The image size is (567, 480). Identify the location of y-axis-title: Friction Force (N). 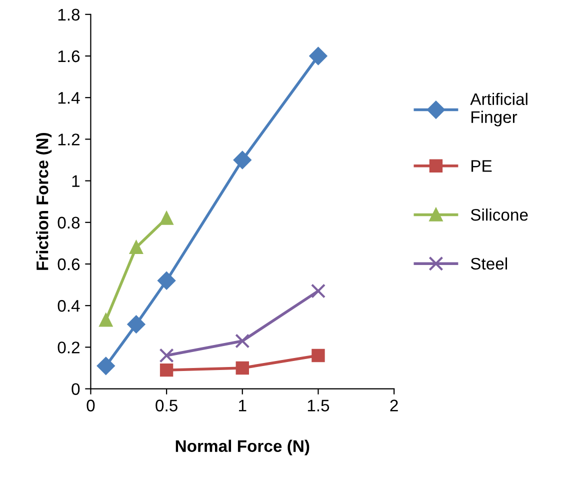
(44, 201).